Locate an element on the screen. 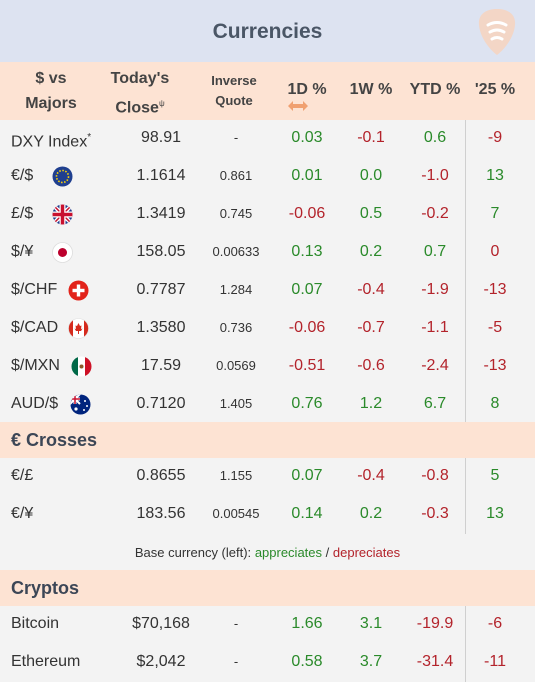 The height and width of the screenshot is (682, 535). japan-flag-icon is located at coordinates (62, 252).